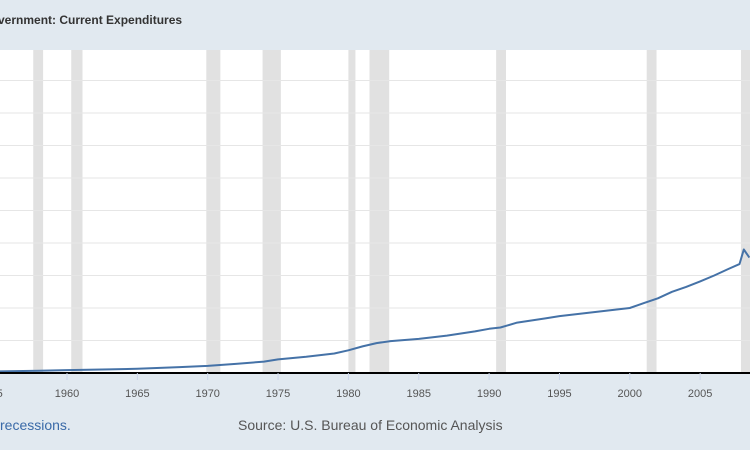  Describe the element at coordinates (370, 425) in the screenshot. I see `source-text: Source: U.S. Bureau of Economic Analysis` at that location.